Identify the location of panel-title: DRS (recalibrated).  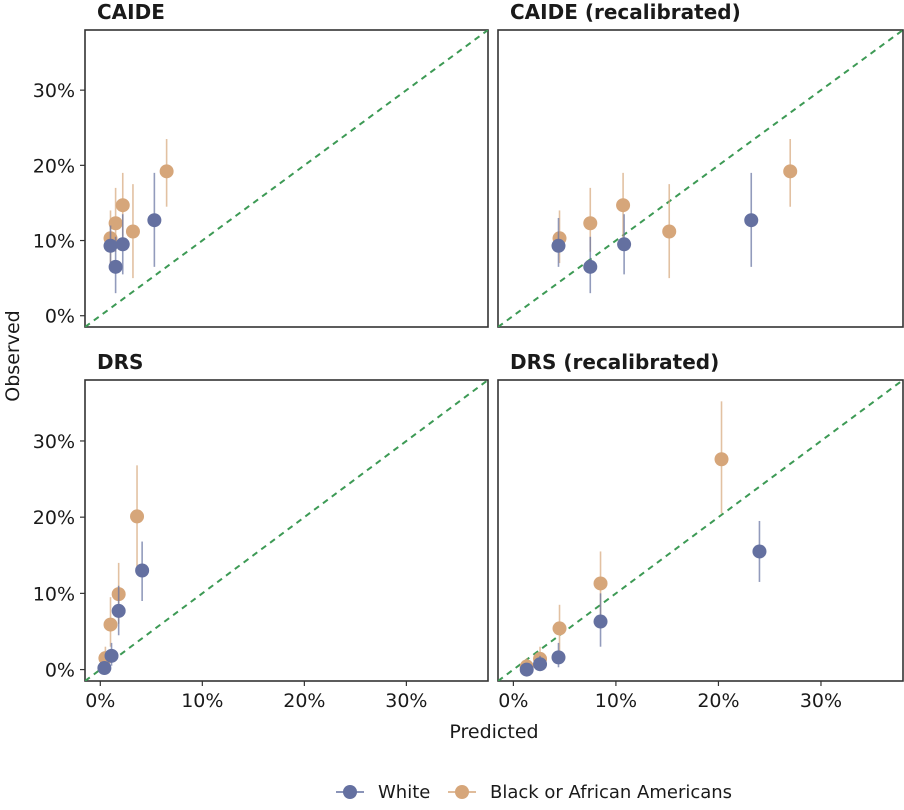
(614, 362).